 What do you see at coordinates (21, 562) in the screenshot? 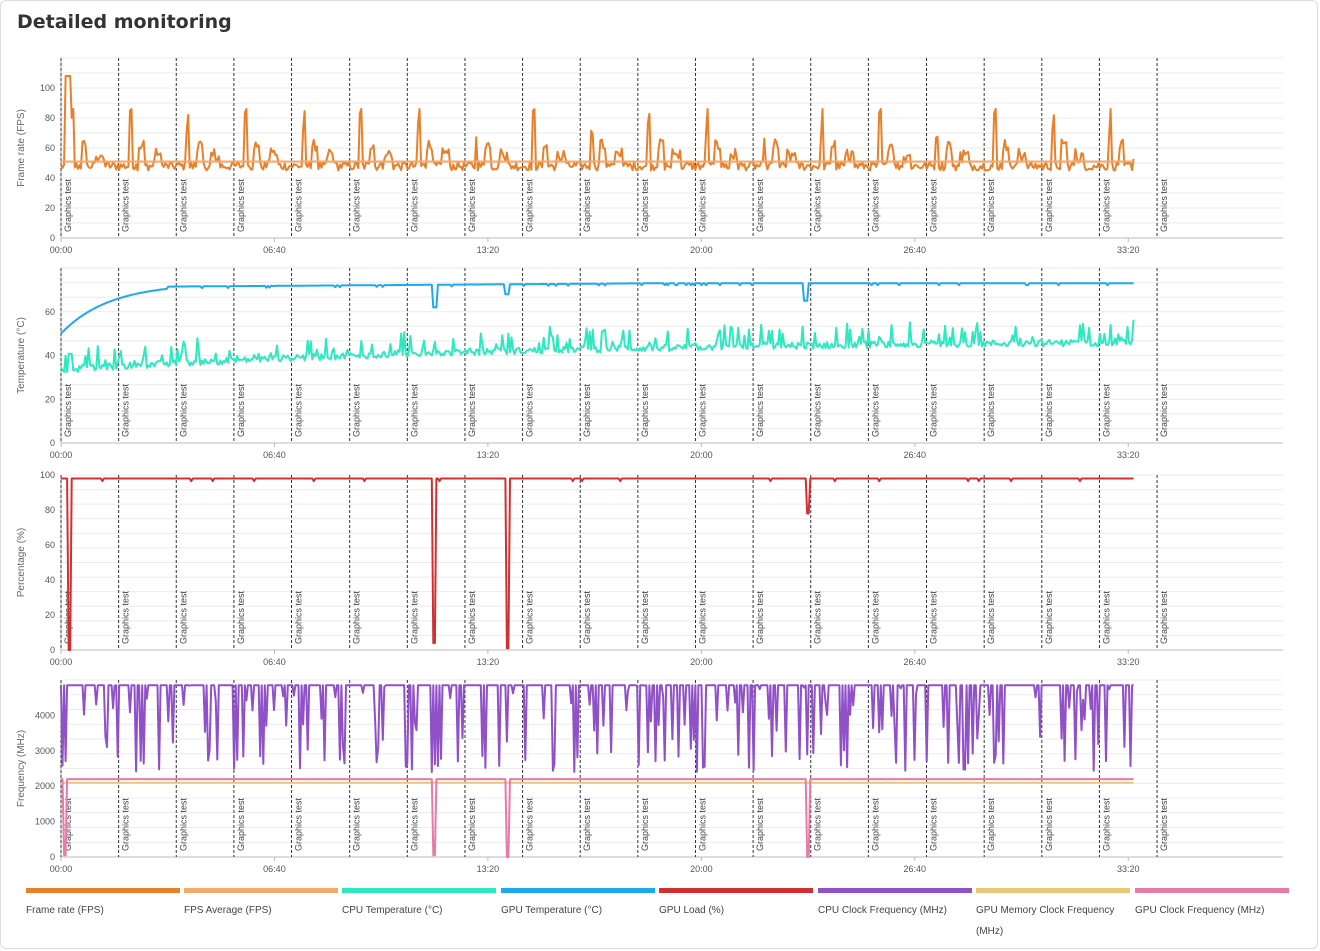
I see `y-axis-label: Percentage (%)` at bounding box center [21, 562].